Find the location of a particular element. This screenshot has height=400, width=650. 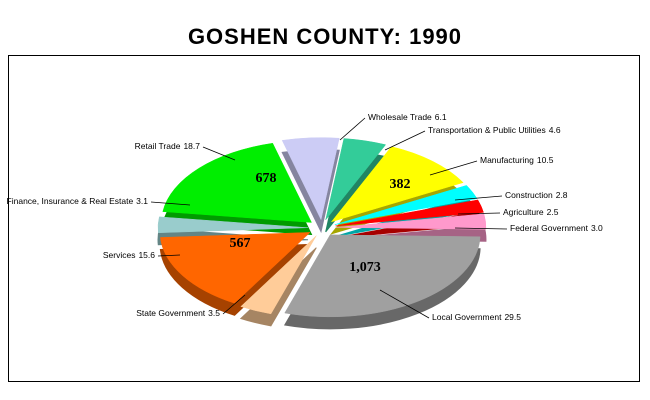

slice-label: Manufacturing 10.5 is located at coordinates (517, 160).